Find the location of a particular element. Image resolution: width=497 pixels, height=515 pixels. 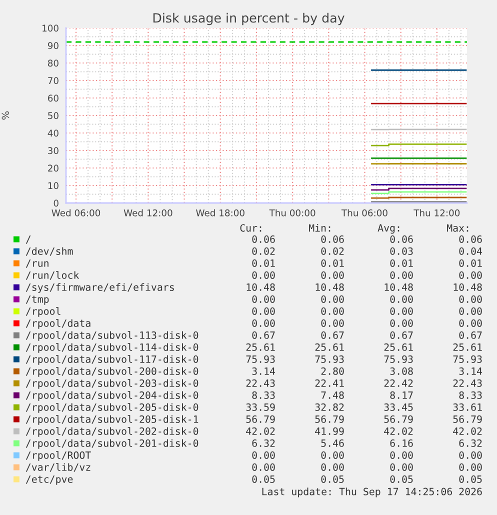

legend-label: /rpool/data/subvol-203-disk-0 is located at coordinates (112, 384).